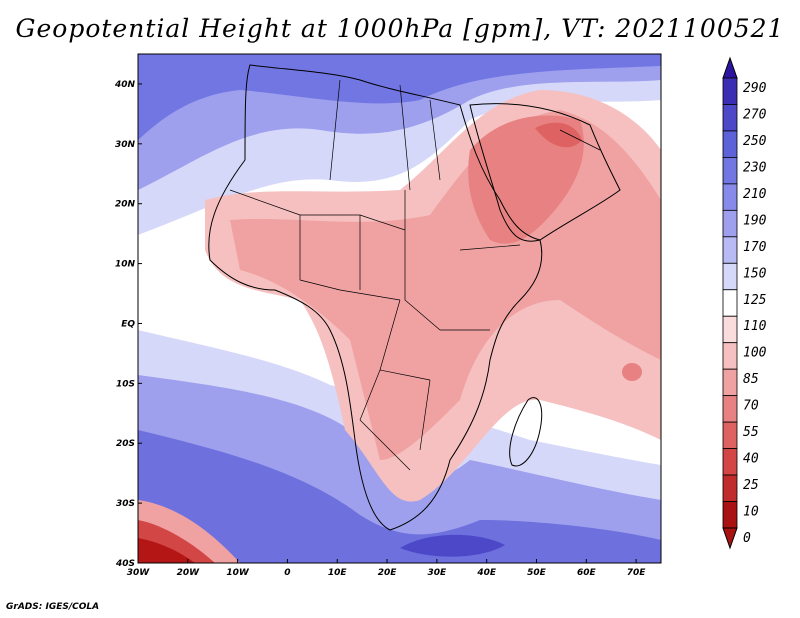 The height and width of the screenshot is (618, 800). I want to click on lon-tick-label: 60E, so click(587, 573).